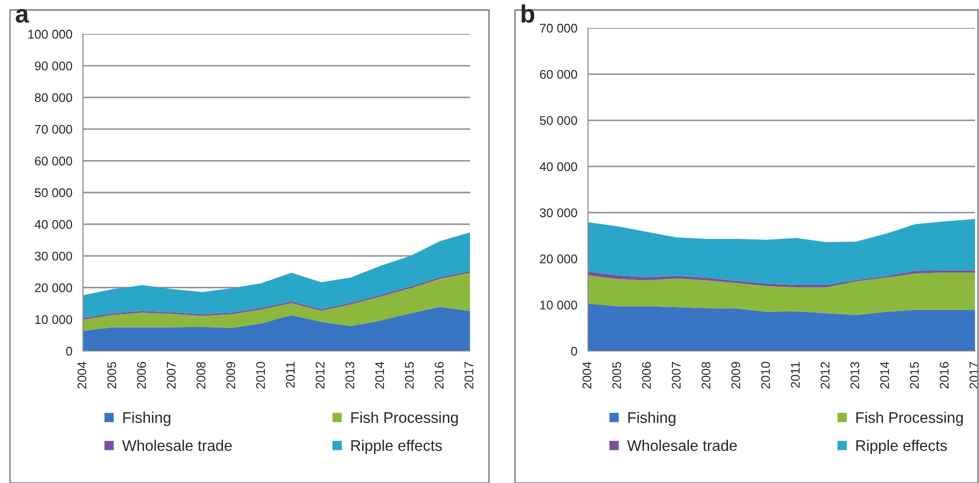 This screenshot has width=979, height=483. I want to click on y-tick-label: 100 000, so click(50, 34).